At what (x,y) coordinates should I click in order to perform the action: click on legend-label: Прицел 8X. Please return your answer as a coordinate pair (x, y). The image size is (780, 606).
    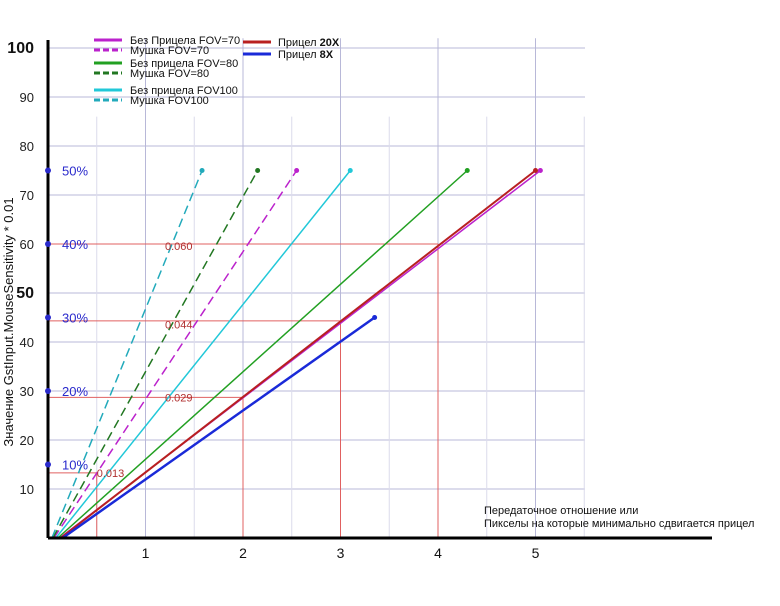
    Looking at the image, I should click on (306, 55).